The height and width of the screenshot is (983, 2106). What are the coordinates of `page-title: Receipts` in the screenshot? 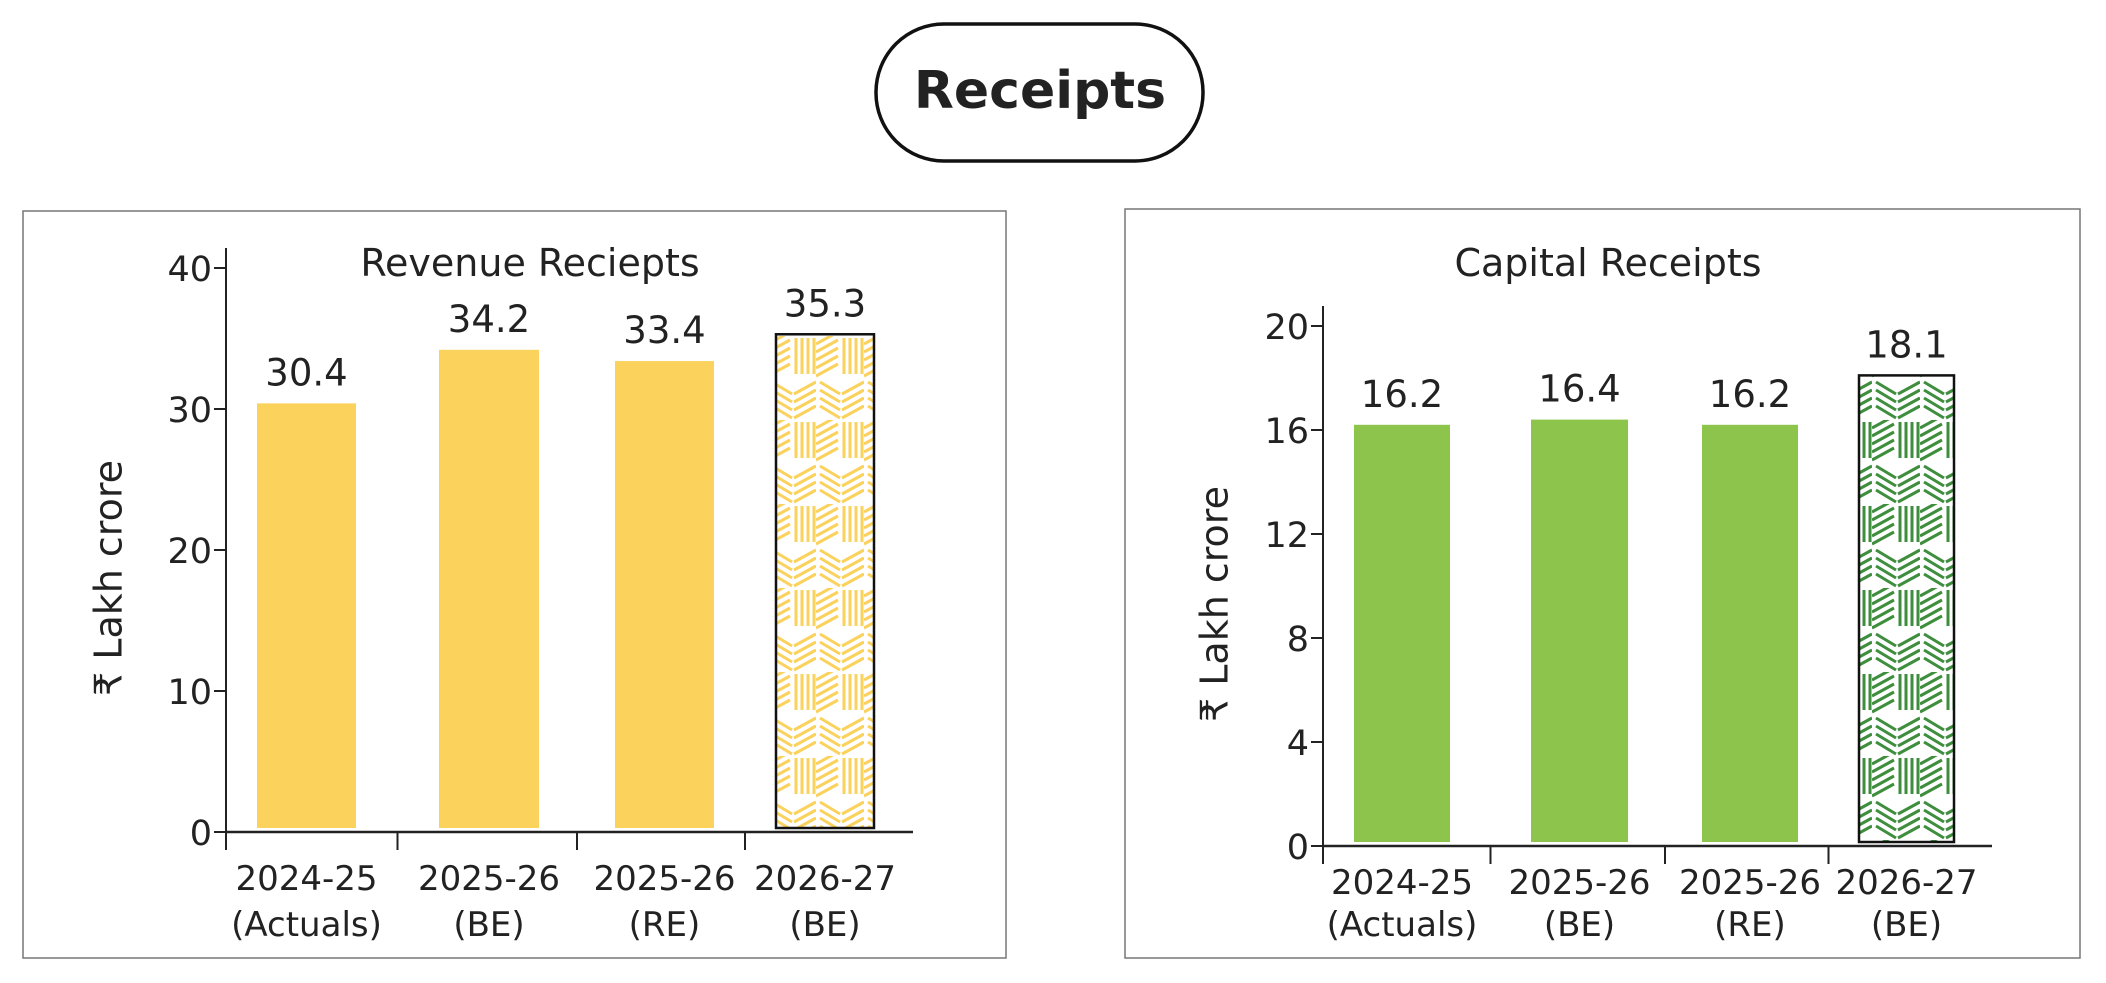 It's located at (1040, 91).